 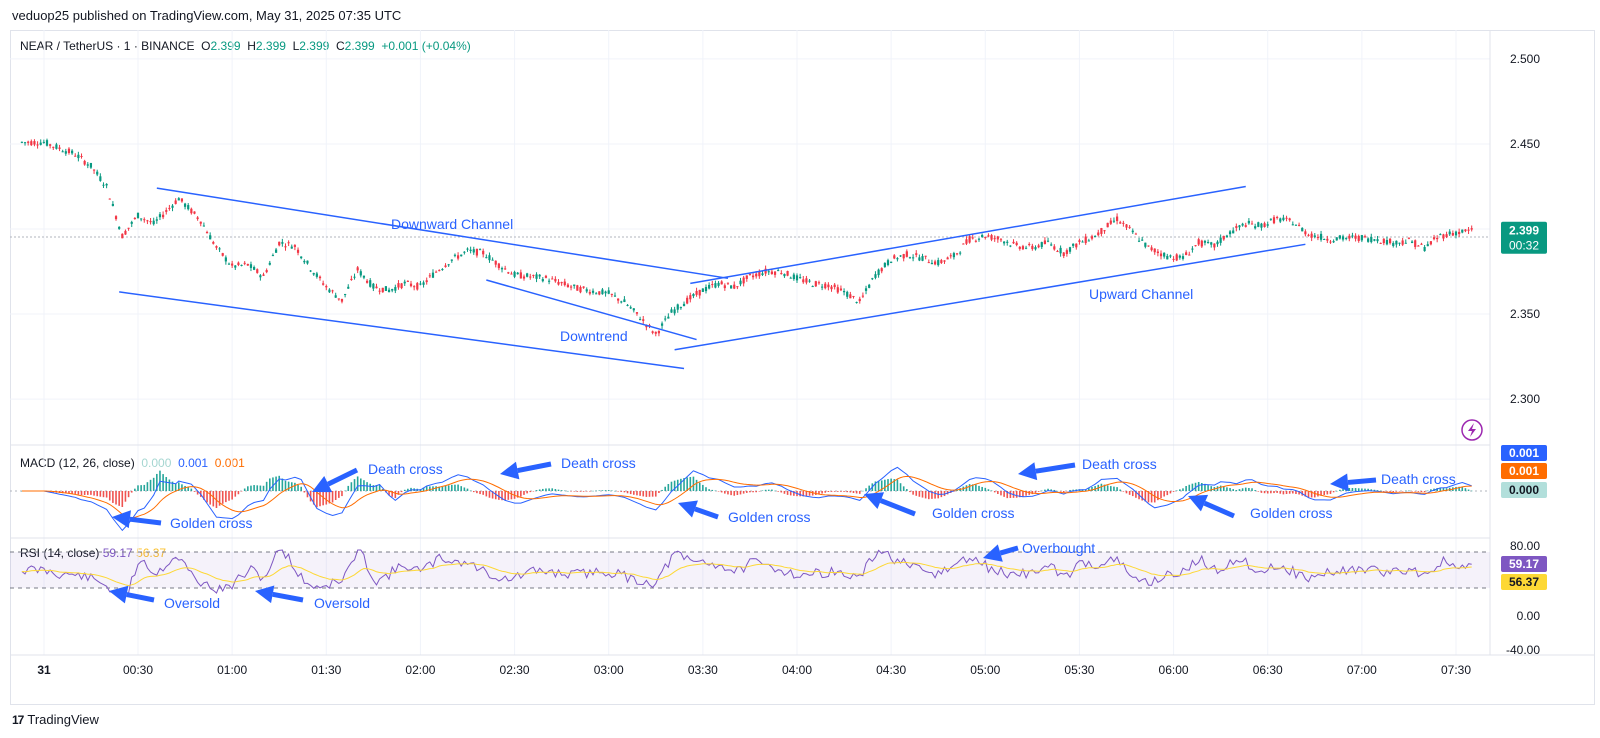 What do you see at coordinates (1001, 553) in the screenshot?
I see `overbought-arrow` at bounding box center [1001, 553].